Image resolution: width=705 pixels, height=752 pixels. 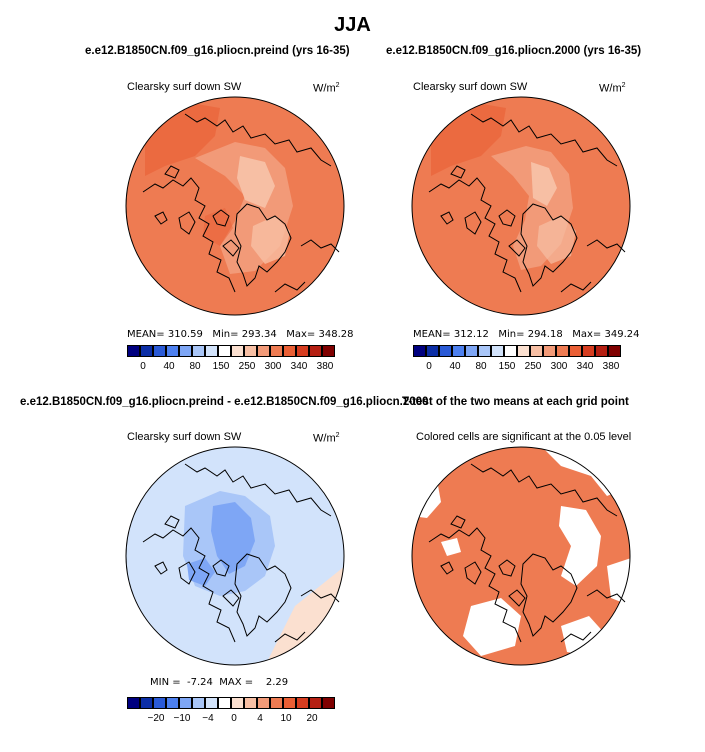 I want to click on field-ocean-low, so click(x=218, y=227).